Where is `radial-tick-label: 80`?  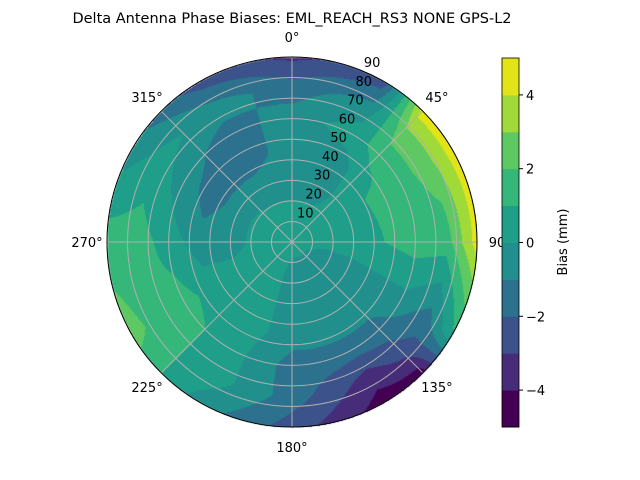
radial-tick-label: 80 is located at coordinates (363, 82).